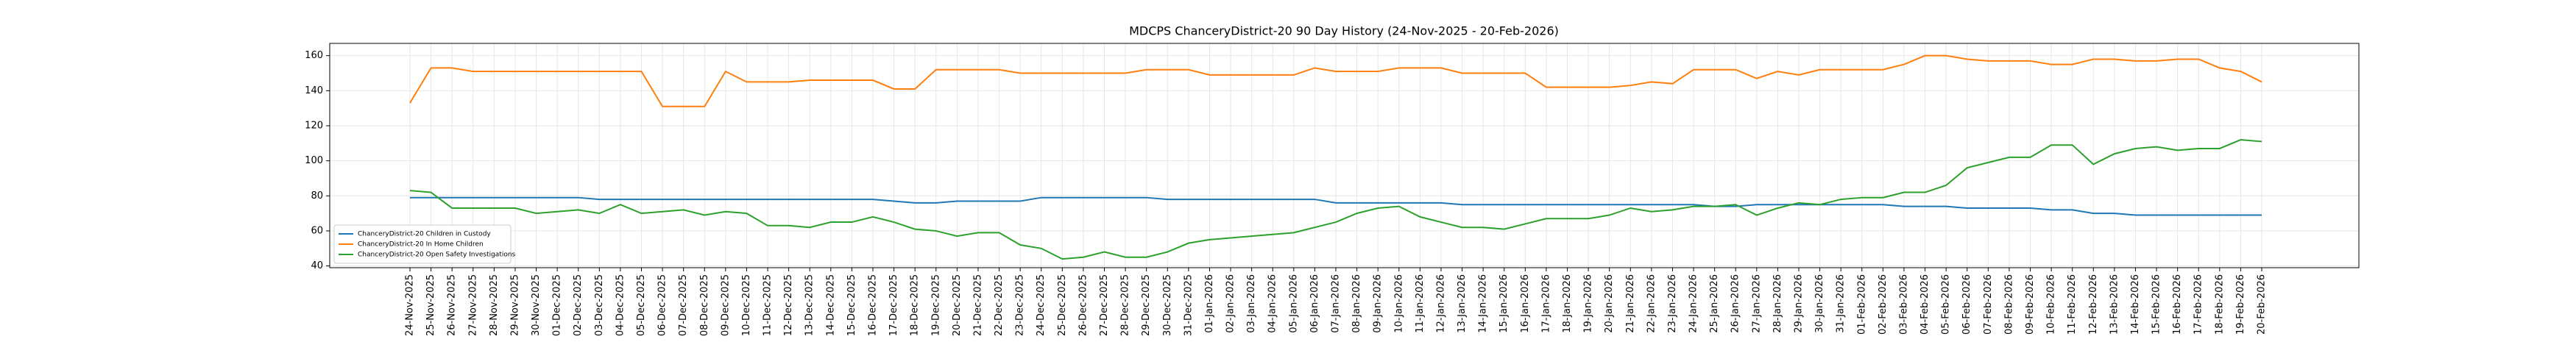  Describe the element at coordinates (1714, 303) in the screenshot. I see `x-tick-label: 25-Jan-2026` at that location.